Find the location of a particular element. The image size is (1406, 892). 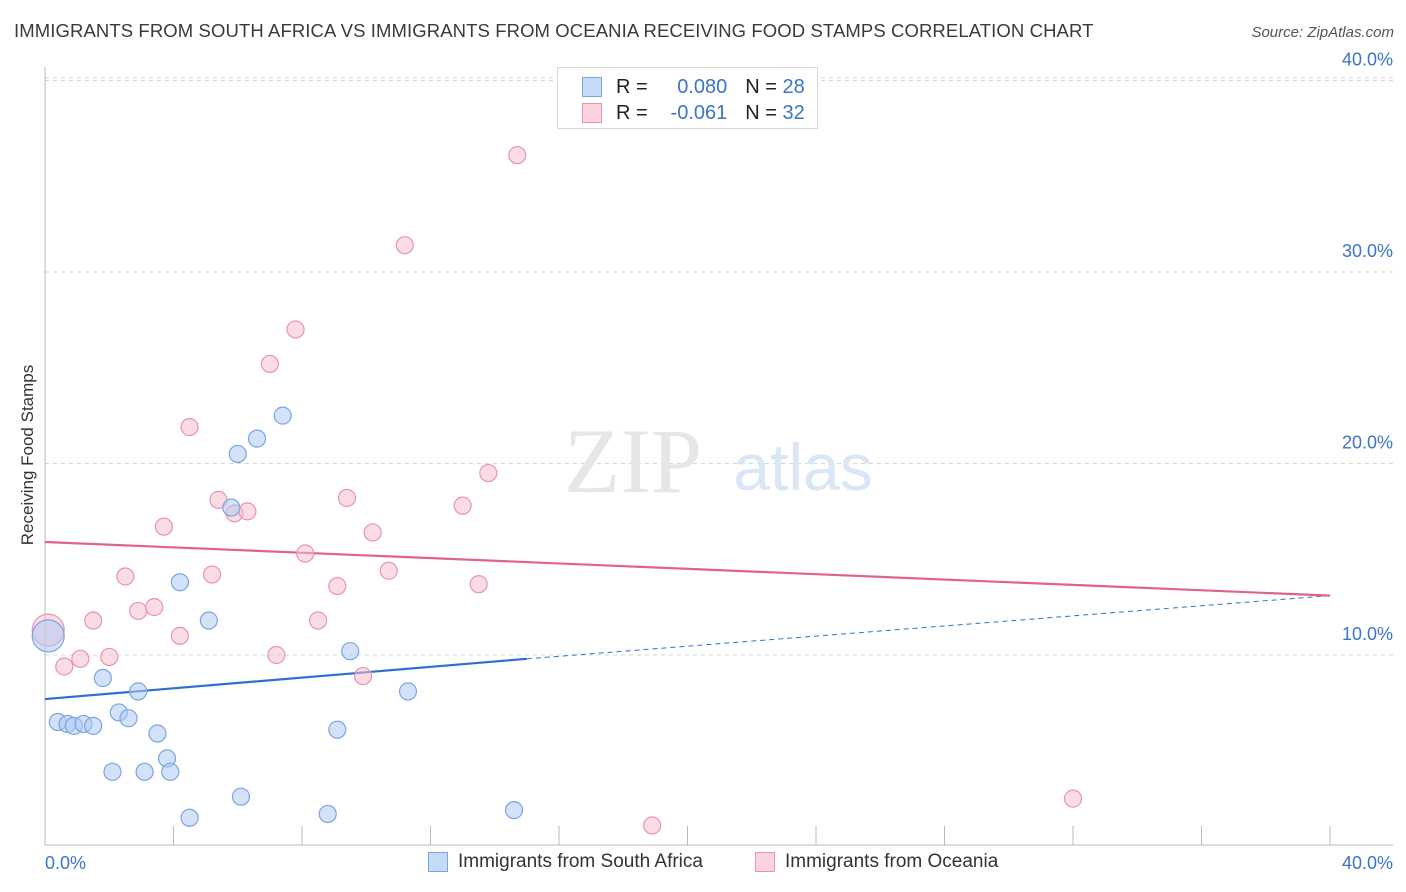

legend-r-value: -0.061 is located at coordinates (699, 112).